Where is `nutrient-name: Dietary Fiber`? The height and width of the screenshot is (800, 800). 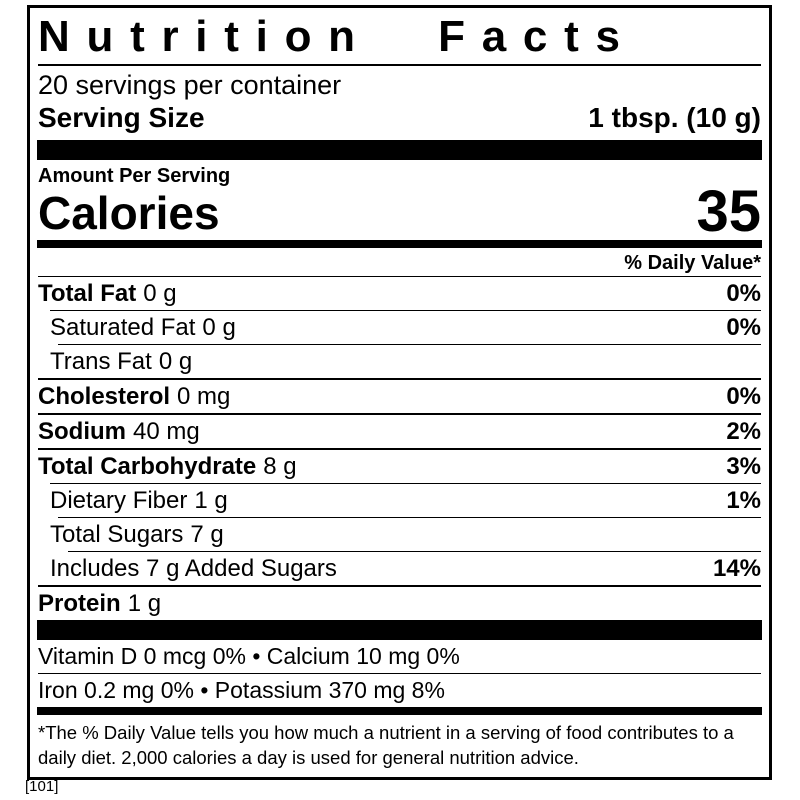 nutrient-name: Dietary Fiber is located at coordinates (119, 500).